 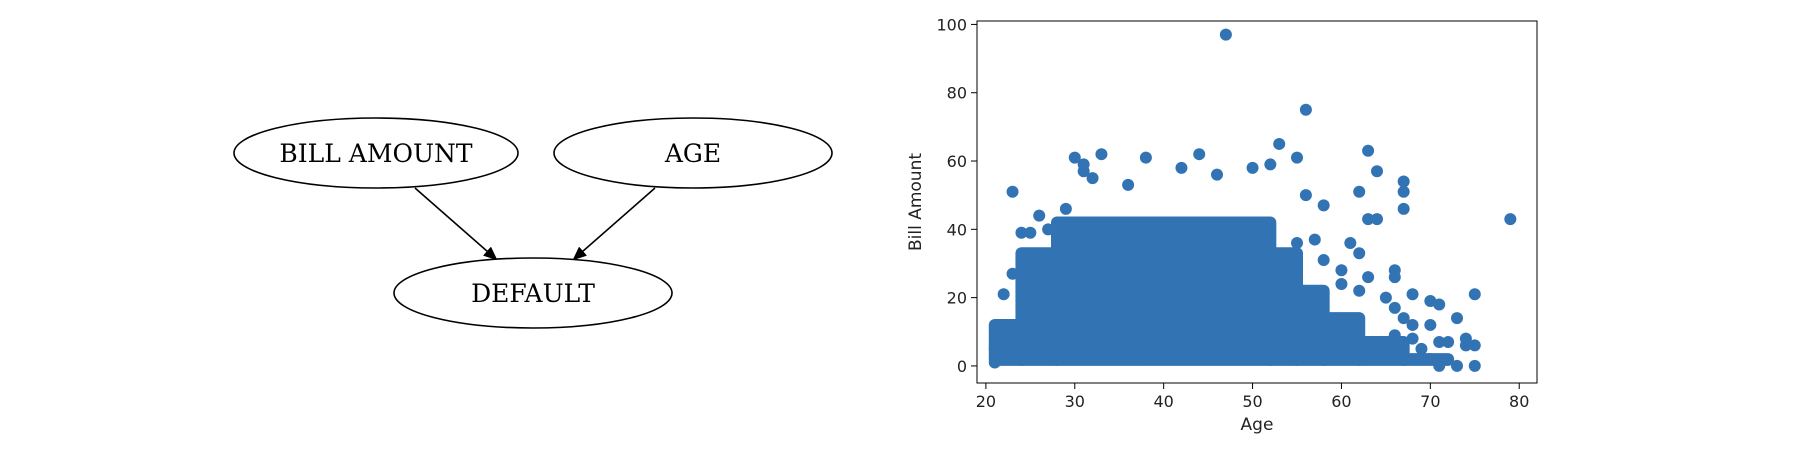 What do you see at coordinates (1075, 401) in the screenshot?
I see `x-tick-label: 30` at bounding box center [1075, 401].